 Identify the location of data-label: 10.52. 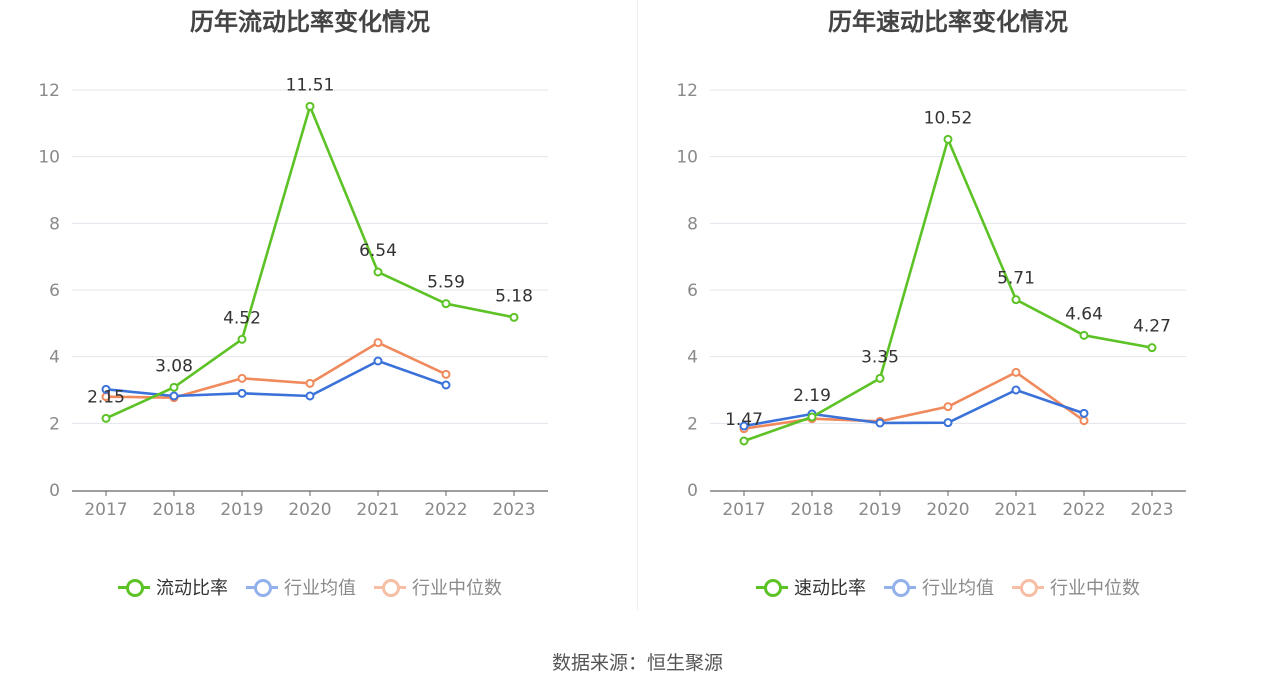
(948, 118).